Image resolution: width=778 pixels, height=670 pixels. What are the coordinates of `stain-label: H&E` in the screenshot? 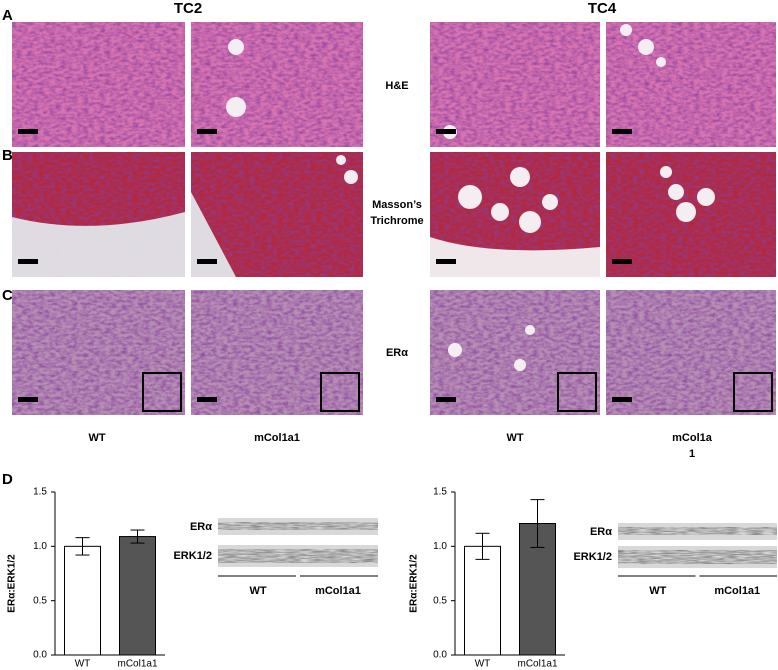 It's located at (396, 86).